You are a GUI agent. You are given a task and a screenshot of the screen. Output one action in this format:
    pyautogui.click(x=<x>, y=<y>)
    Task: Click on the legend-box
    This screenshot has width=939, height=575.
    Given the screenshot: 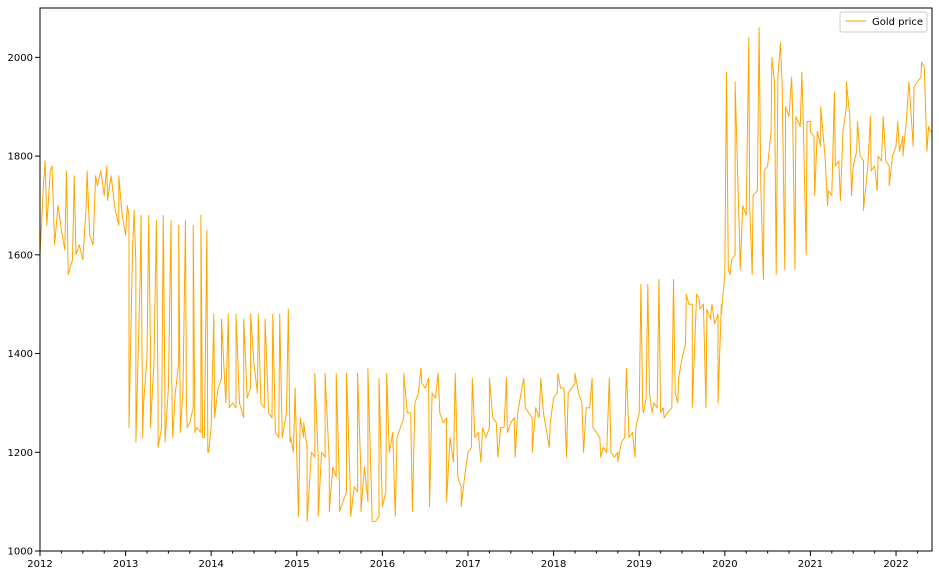 What is the action you would take?
    pyautogui.click(x=883, y=22)
    